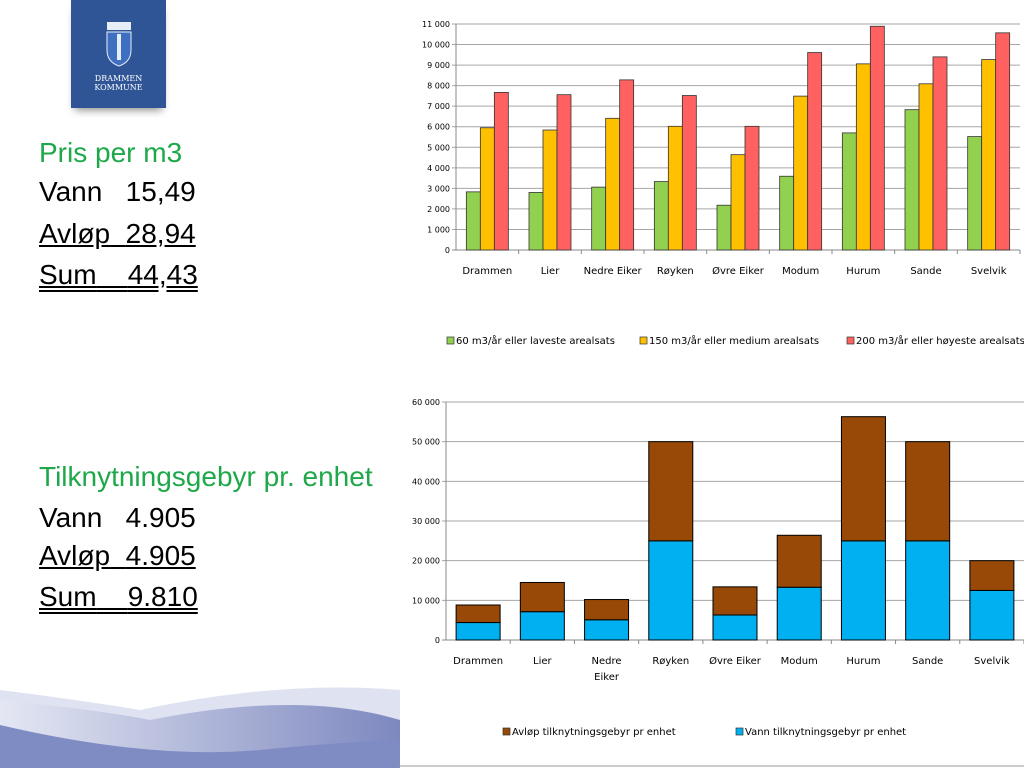  I want to click on y-tick-label: 6 000, so click(438, 127).